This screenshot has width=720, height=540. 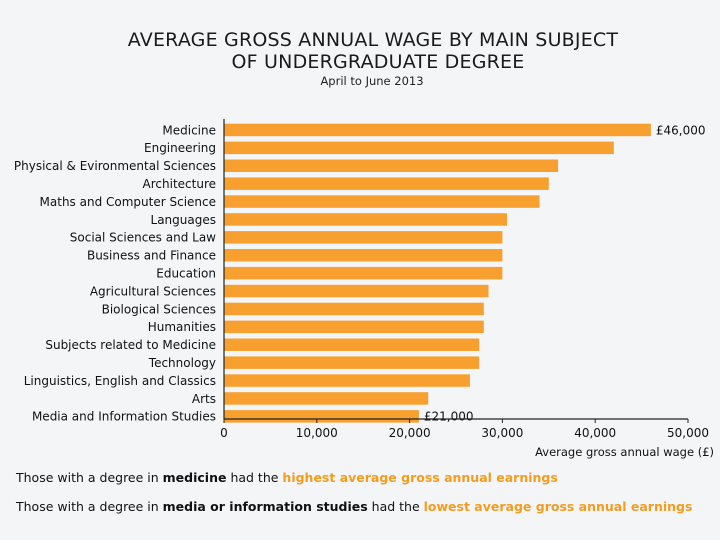 What do you see at coordinates (624, 452) in the screenshot?
I see `x-axis-label: Average gross annual wage (£)` at bounding box center [624, 452].